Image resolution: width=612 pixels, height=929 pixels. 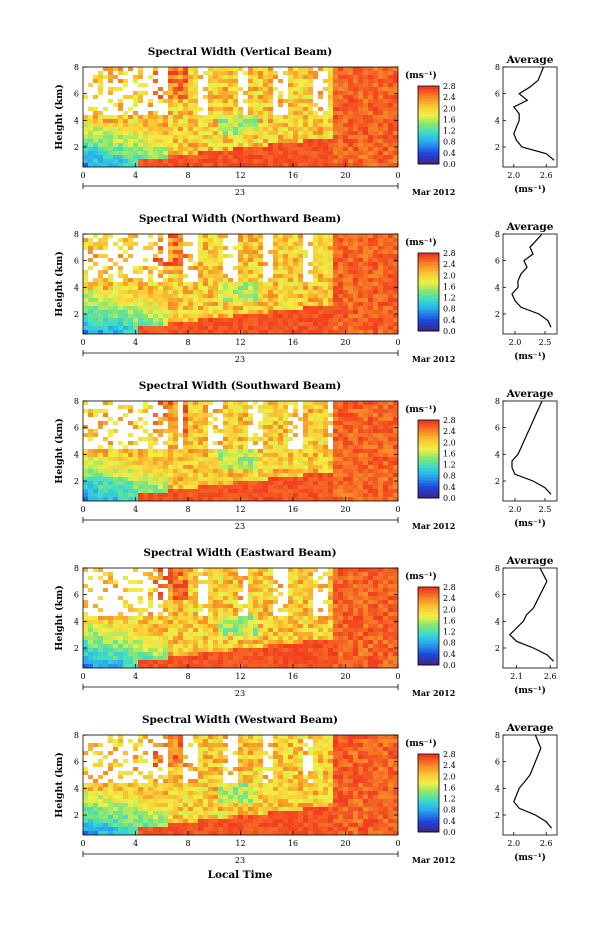 I want to click on x-tick-label: 20, so click(x=345, y=676).